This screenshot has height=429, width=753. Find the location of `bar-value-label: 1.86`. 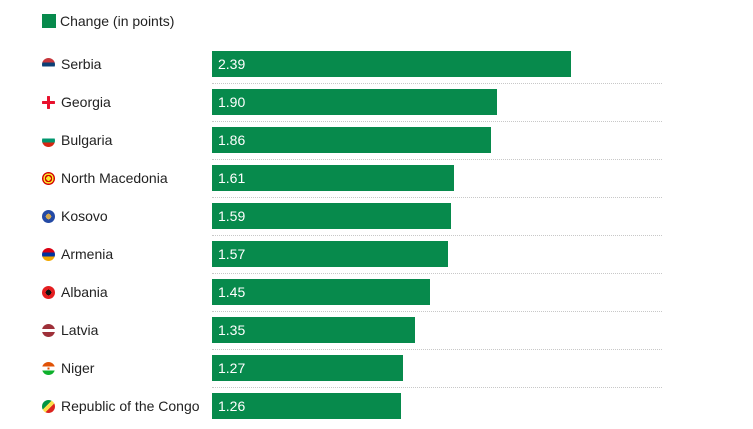

bar-value-label: 1.86 is located at coordinates (232, 140).